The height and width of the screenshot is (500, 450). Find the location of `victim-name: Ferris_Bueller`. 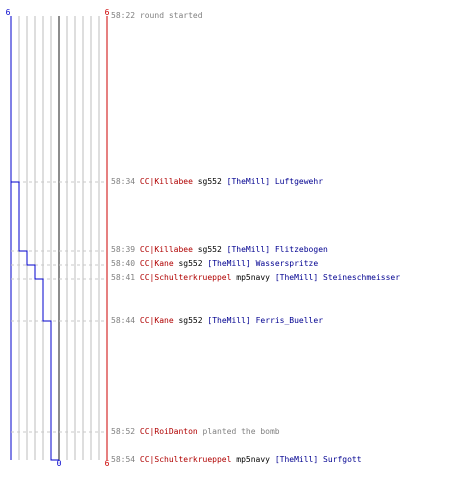

victim-name: Ferris_Bueller is located at coordinates (289, 320).